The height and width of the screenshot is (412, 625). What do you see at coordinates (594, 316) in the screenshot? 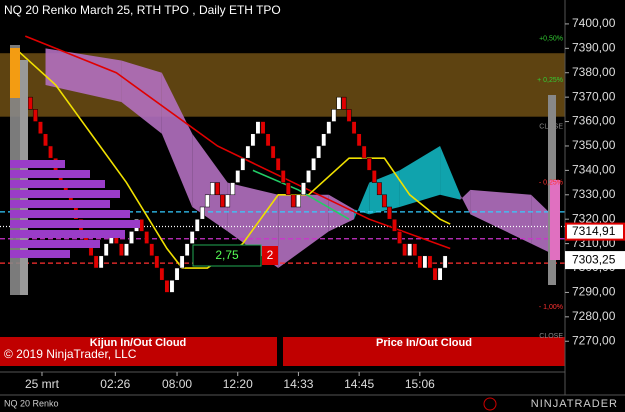
I see `y-tick-label: 7280,00` at bounding box center [594, 316].